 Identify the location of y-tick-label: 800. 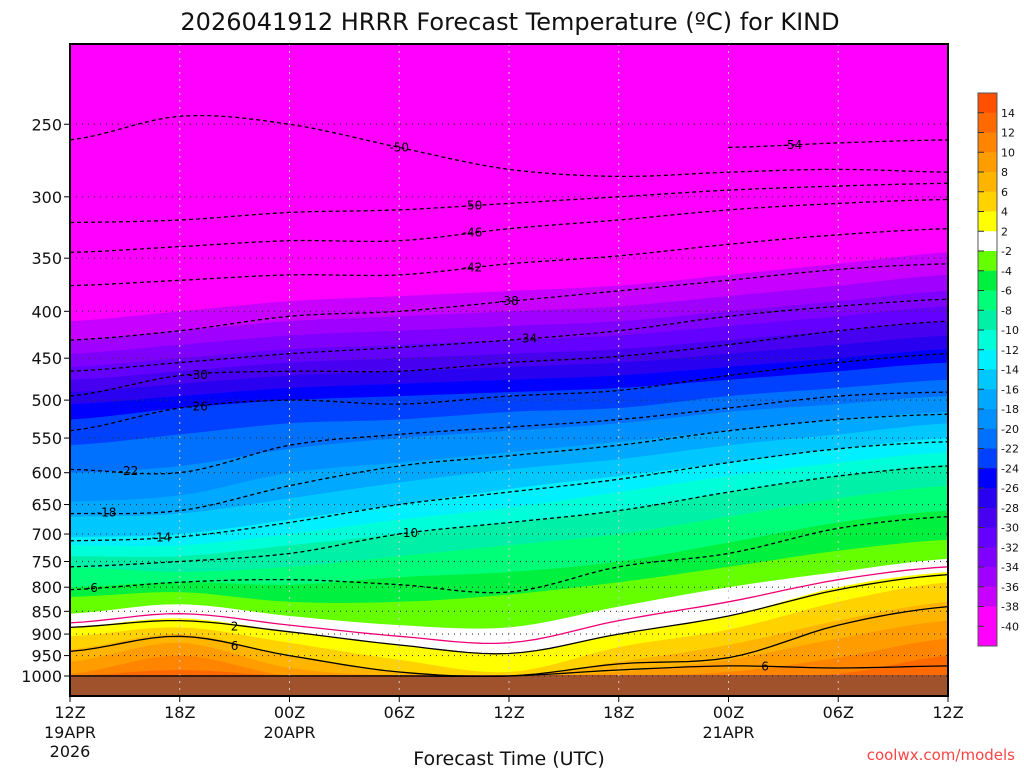
(46, 587).